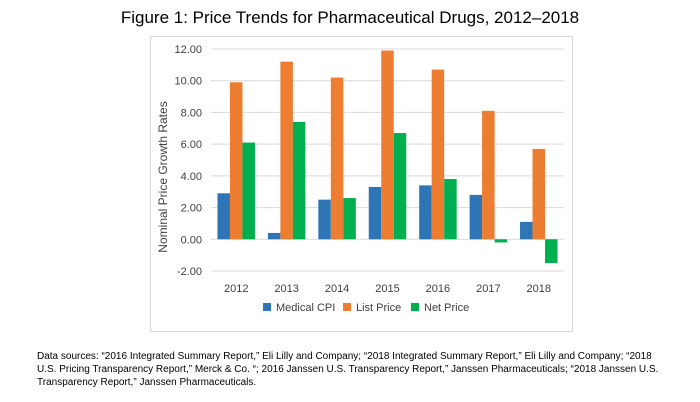 The image size is (700, 402). Describe the element at coordinates (189, 272) in the screenshot. I see `y-tick-label: -2.00` at that location.